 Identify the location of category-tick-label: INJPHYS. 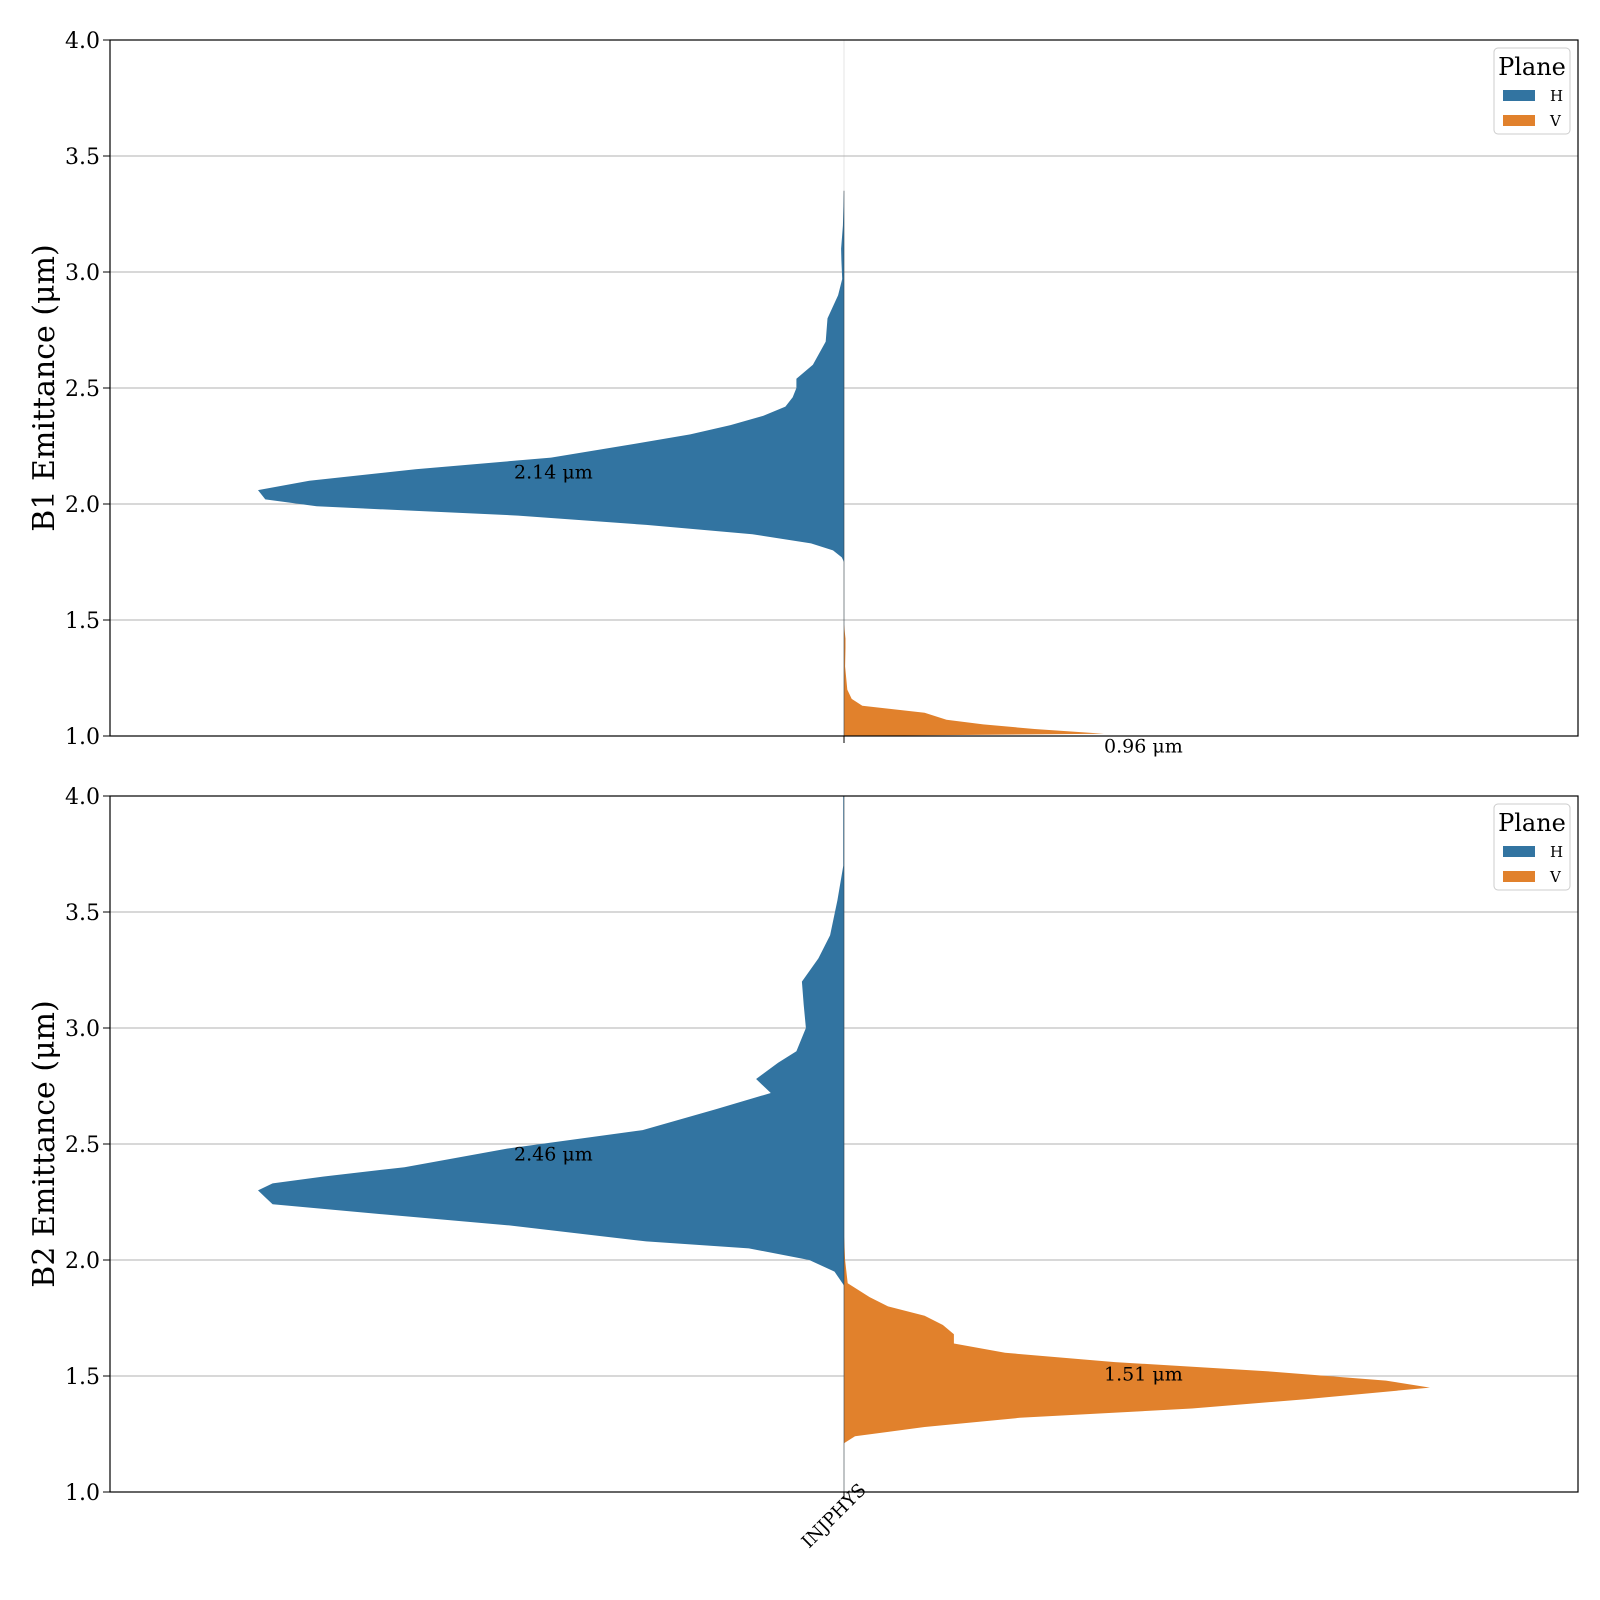
(834, 1516).